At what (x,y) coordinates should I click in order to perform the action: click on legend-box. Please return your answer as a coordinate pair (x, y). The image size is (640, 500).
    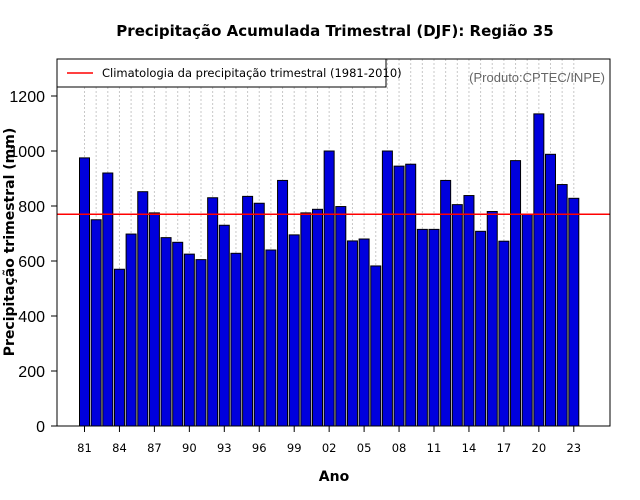
    Looking at the image, I should click on (221, 73).